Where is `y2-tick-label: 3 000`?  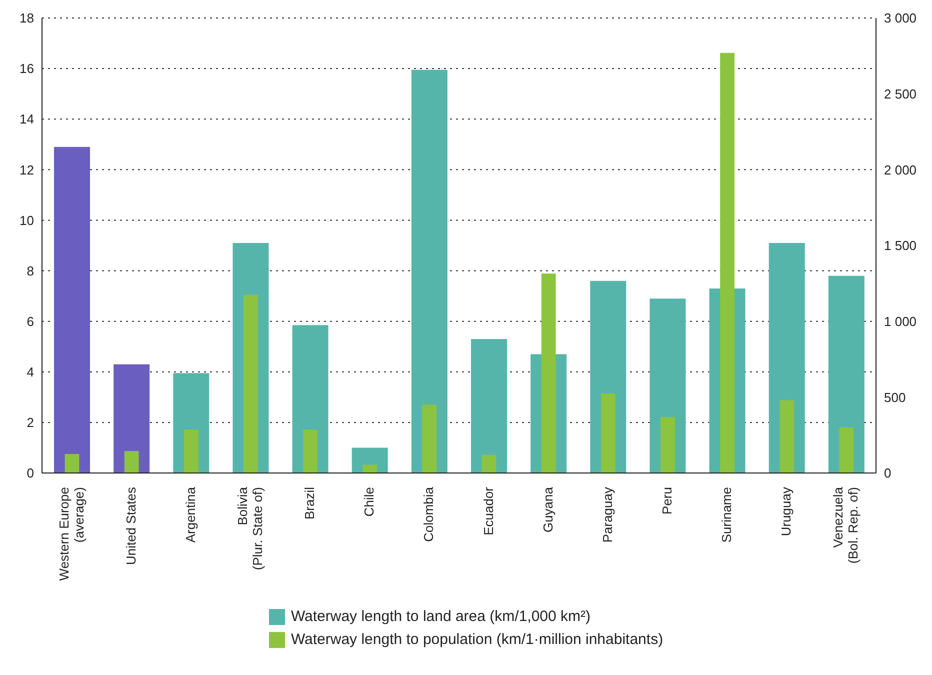 y2-tick-label: 3 000 is located at coordinates (900, 18).